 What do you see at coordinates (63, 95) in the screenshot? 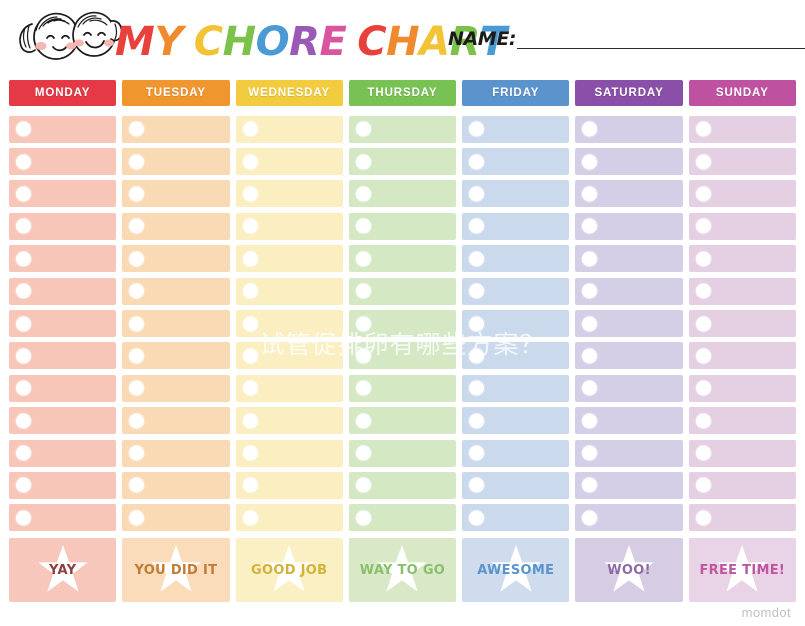
I see `day-column-header-monday: MONDAY` at bounding box center [63, 95].